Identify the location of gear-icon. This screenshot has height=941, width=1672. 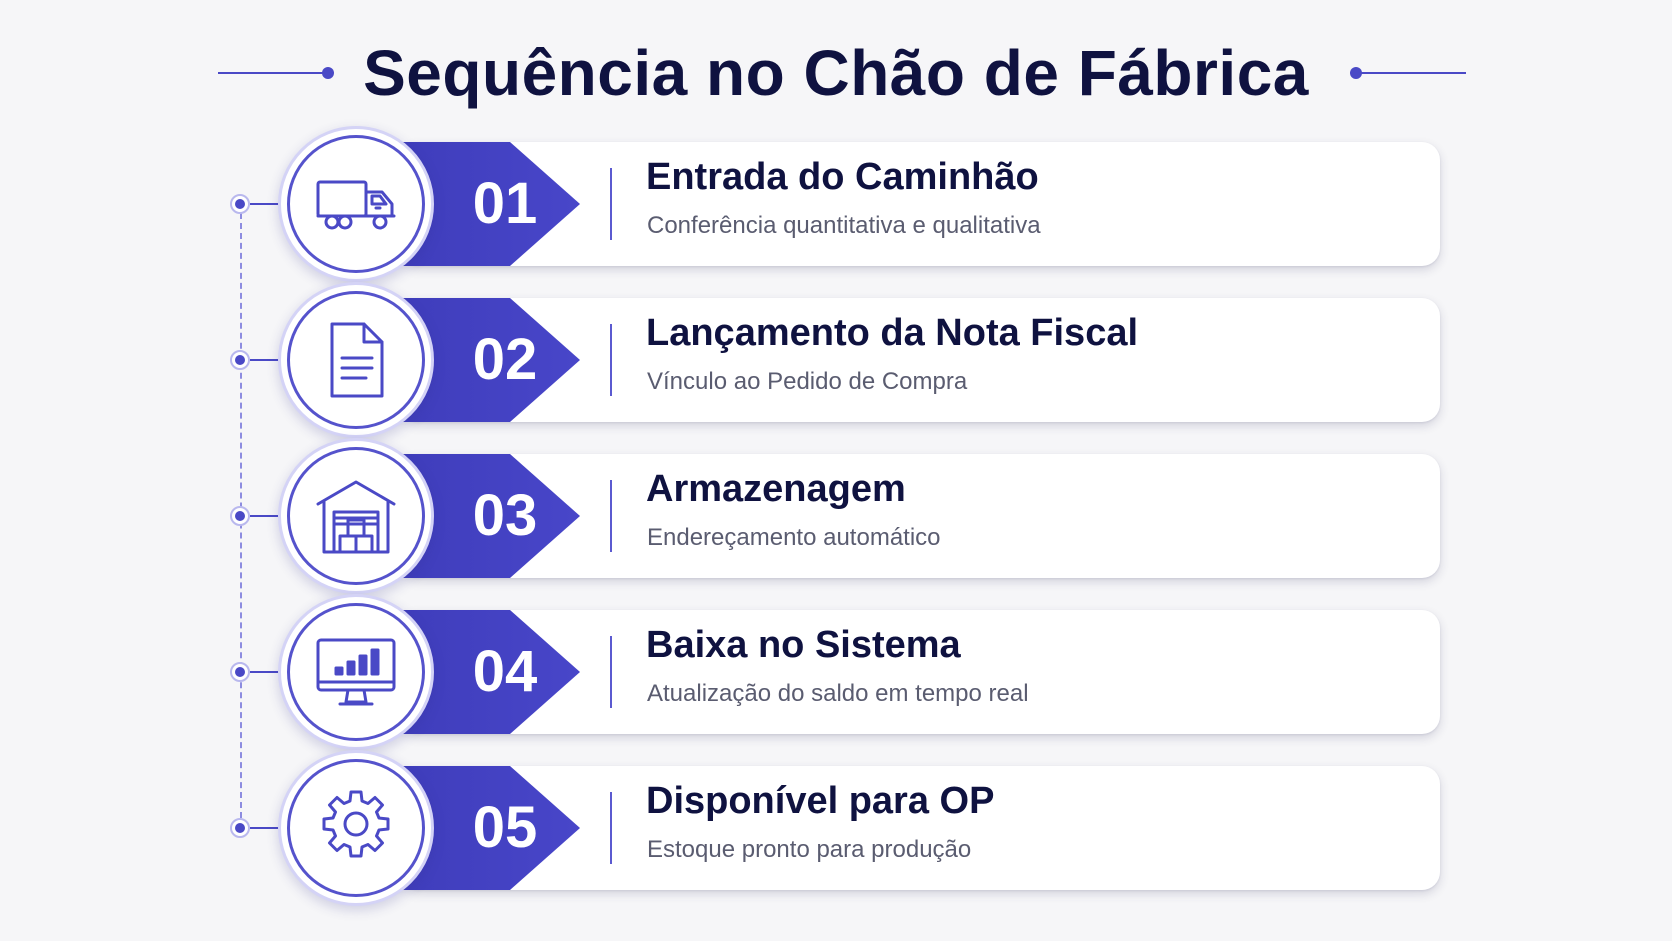
(356, 824).